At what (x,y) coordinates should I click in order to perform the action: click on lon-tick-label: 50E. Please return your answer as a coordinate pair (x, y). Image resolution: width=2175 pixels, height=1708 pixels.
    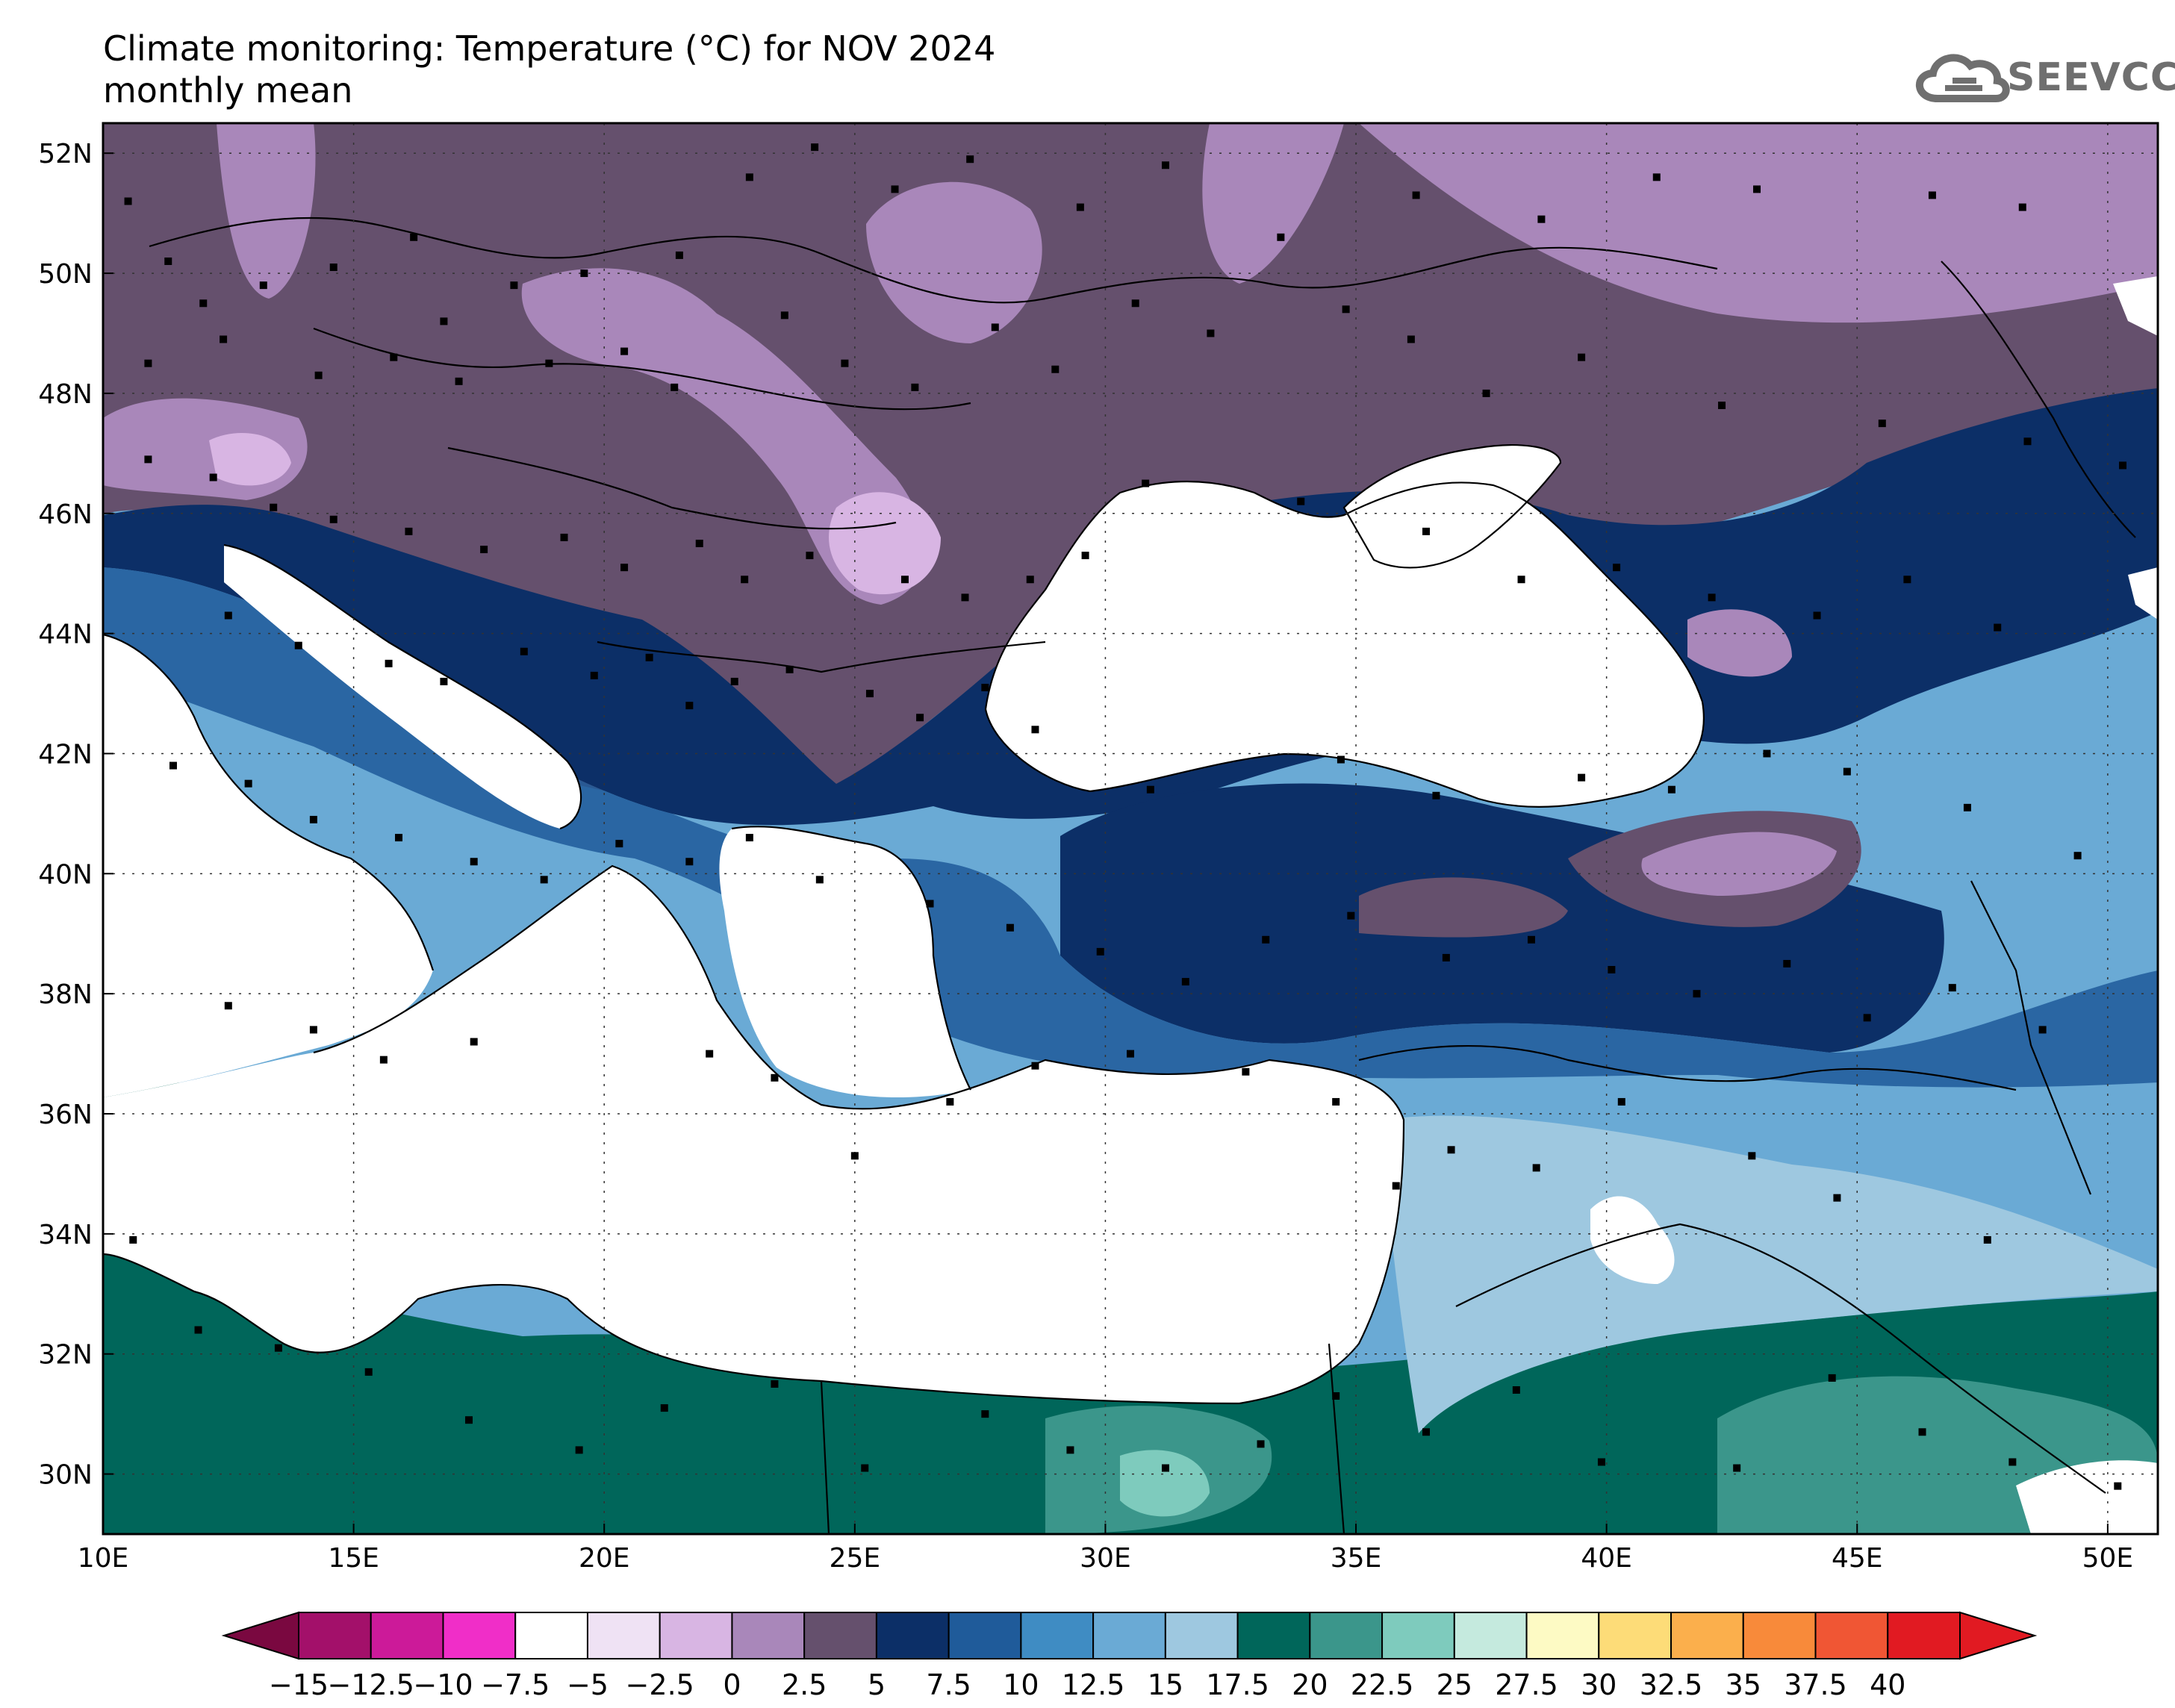
    Looking at the image, I should click on (2108, 1558).